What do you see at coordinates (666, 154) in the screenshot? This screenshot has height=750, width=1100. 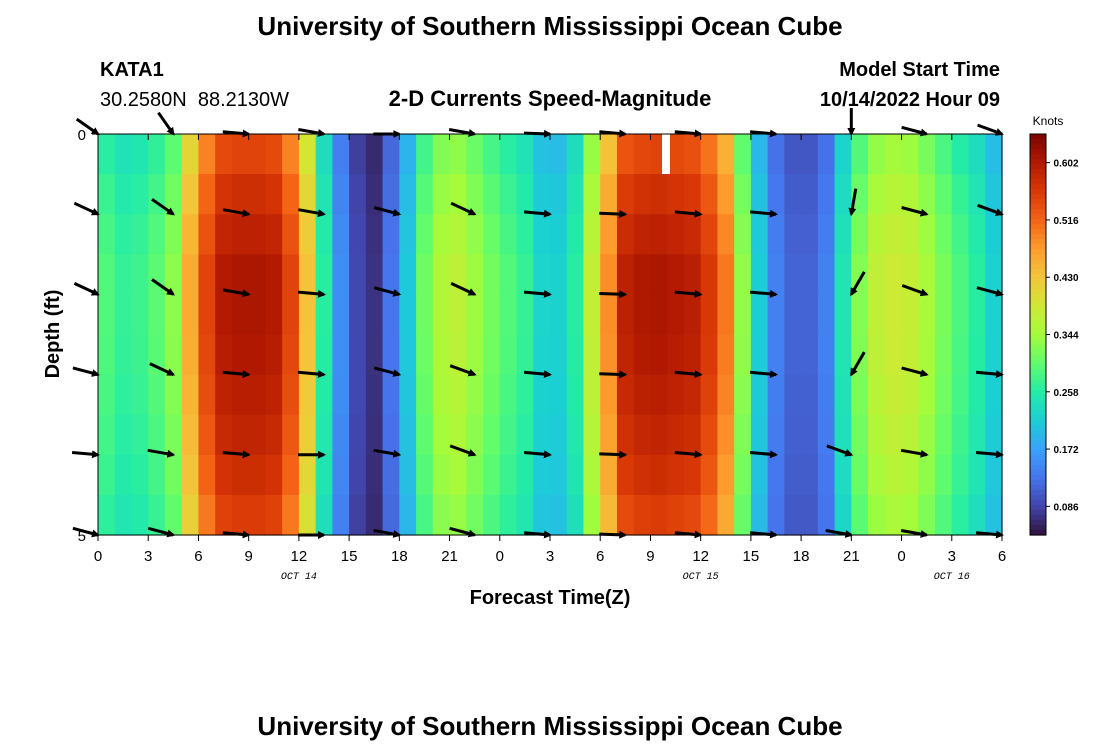 I see `missing-data-marker` at bounding box center [666, 154].